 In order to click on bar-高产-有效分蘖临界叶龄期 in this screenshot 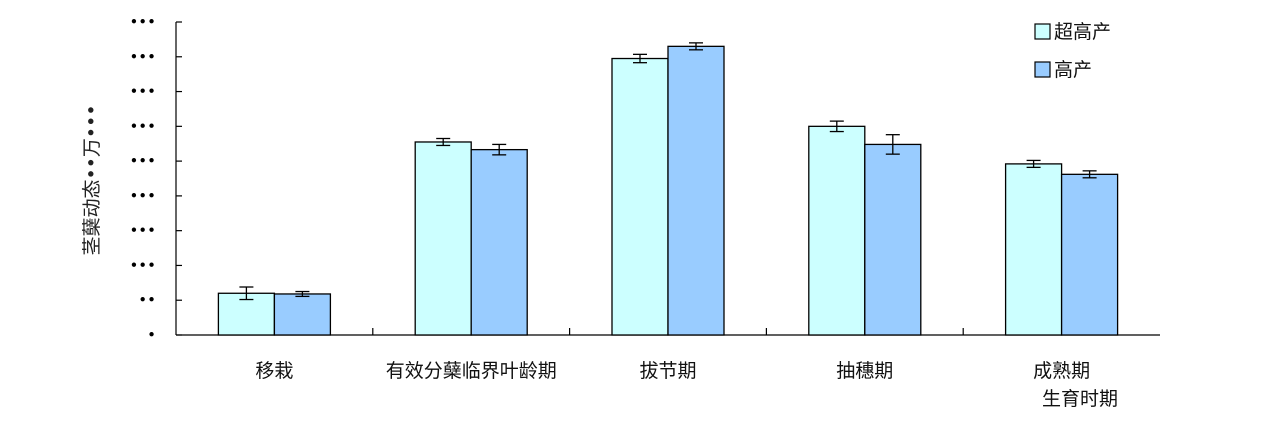, I will do `click(499, 242)`.